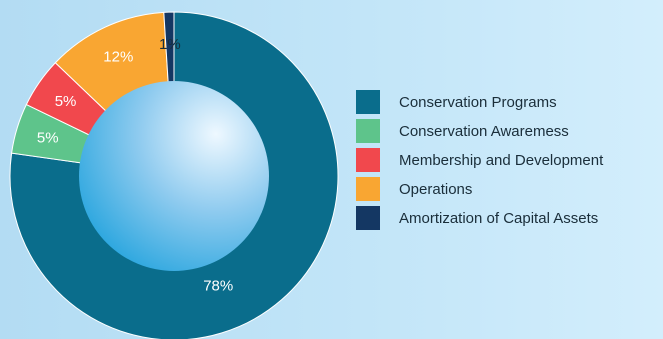 The height and width of the screenshot is (339, 663). I want to click on legend-item-operations: Operations, so click(479, 189).